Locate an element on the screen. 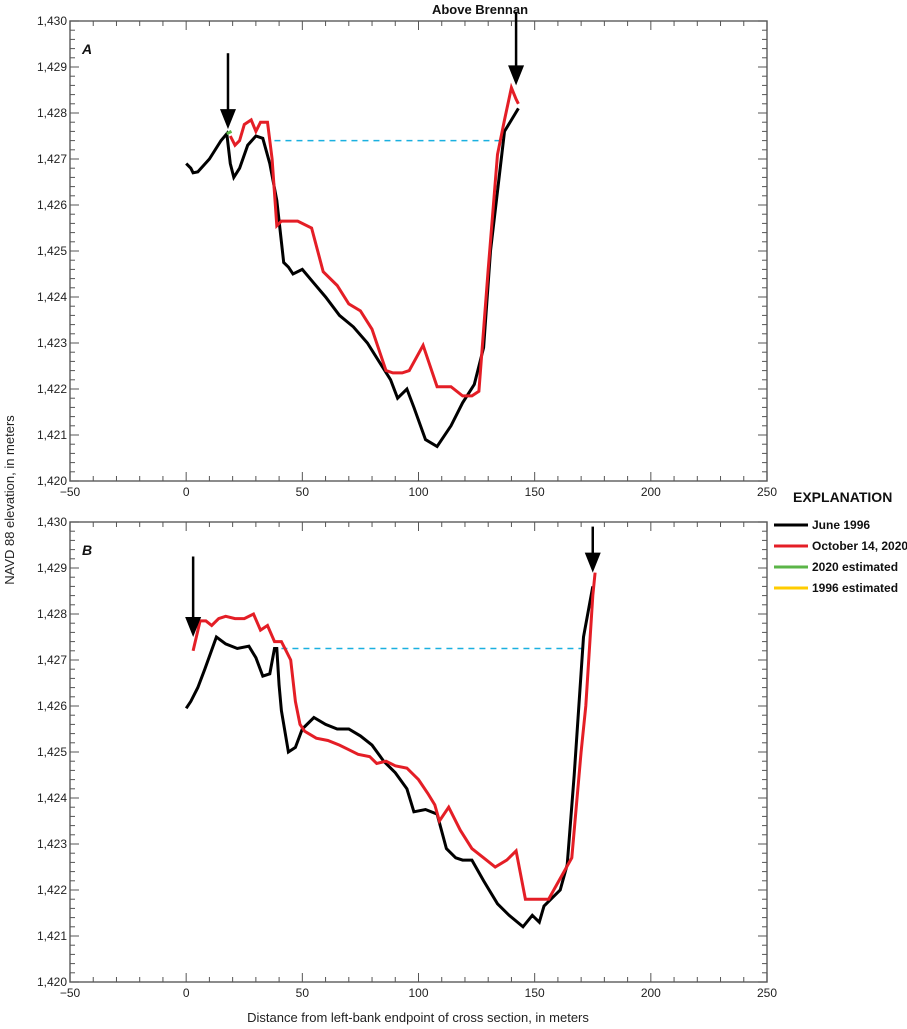  legend-item-label: 1996 estimated is located at coordinates (855, 588).